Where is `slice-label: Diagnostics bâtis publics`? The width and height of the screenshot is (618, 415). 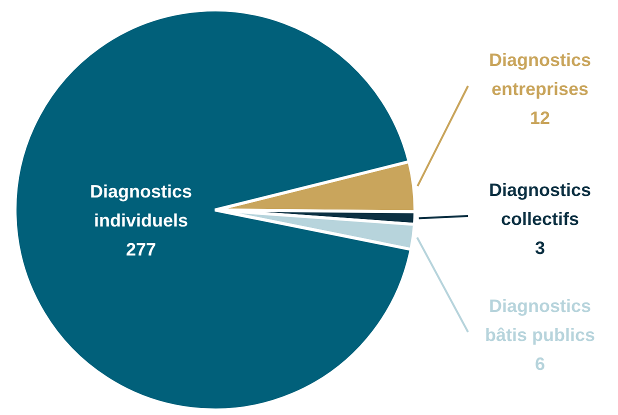
slice-label: Diagnostics bâtis publics is located at coordinates (540, 320).